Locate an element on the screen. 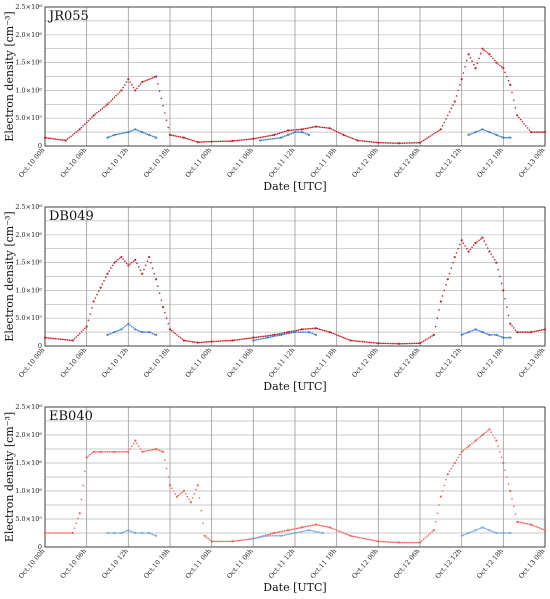 This screenshot has width=550, height=599. x-tick-label: Oct.10 00h is located at coordinates (32, 162).